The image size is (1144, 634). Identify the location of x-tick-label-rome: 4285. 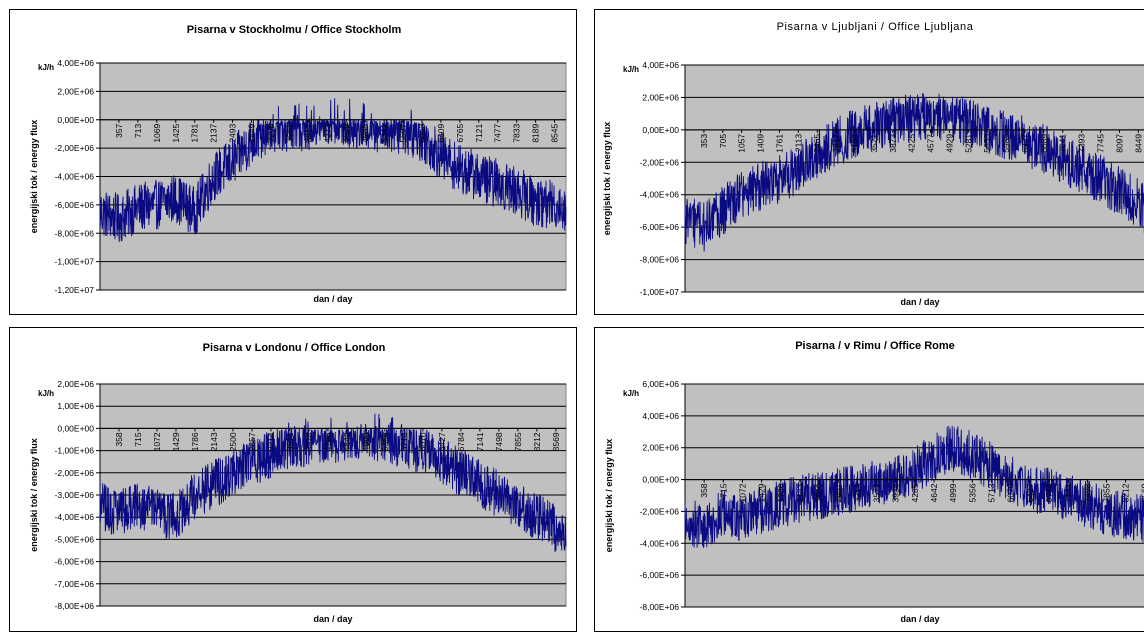
(915, 492).